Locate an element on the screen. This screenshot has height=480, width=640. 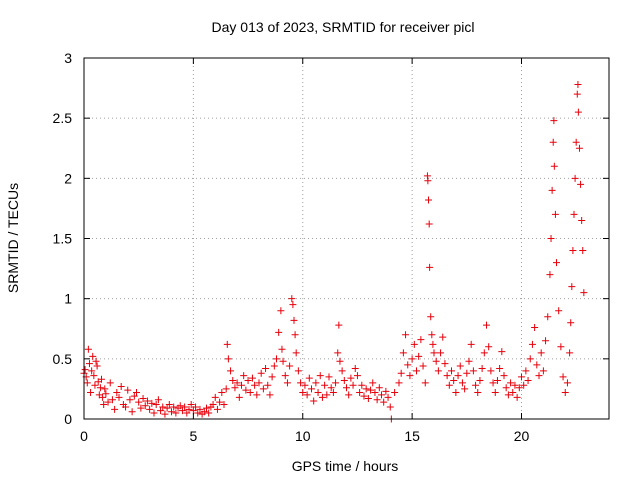
y-tick-label: 1.5 is located at coordinates (63, 239).